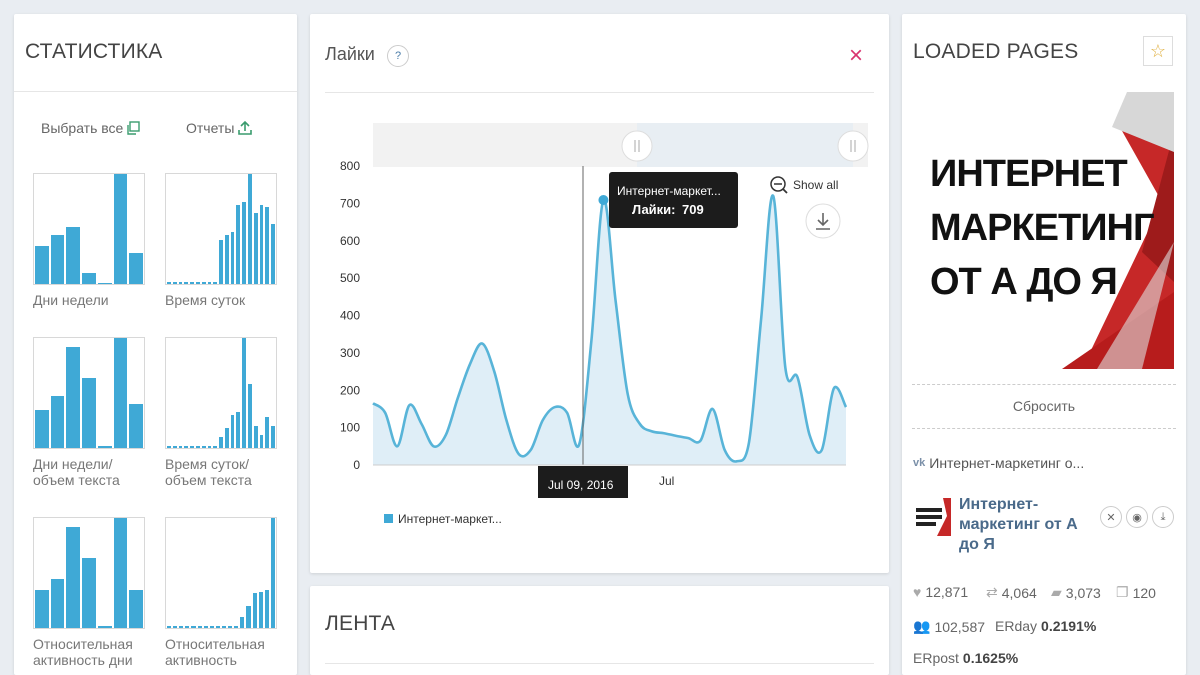 This screenshot has width=1200, height=675. Describe the element at coordinates (922, 626) in the screenshot. I see `users-icon: 👥` at that location.